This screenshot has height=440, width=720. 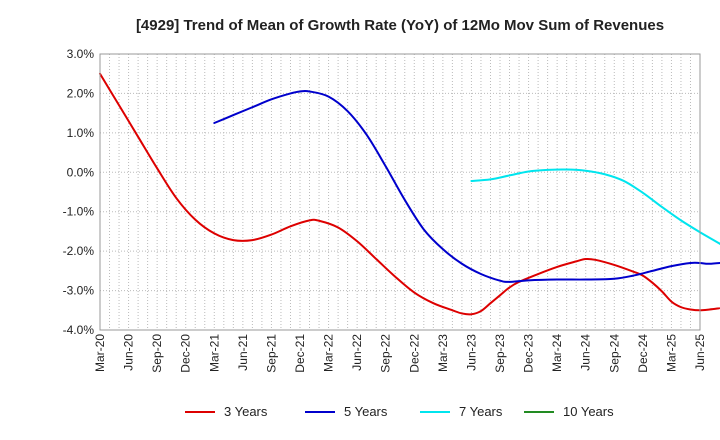 I want to click on x-tick-label: Dec-20, so click(x=186, y=353).